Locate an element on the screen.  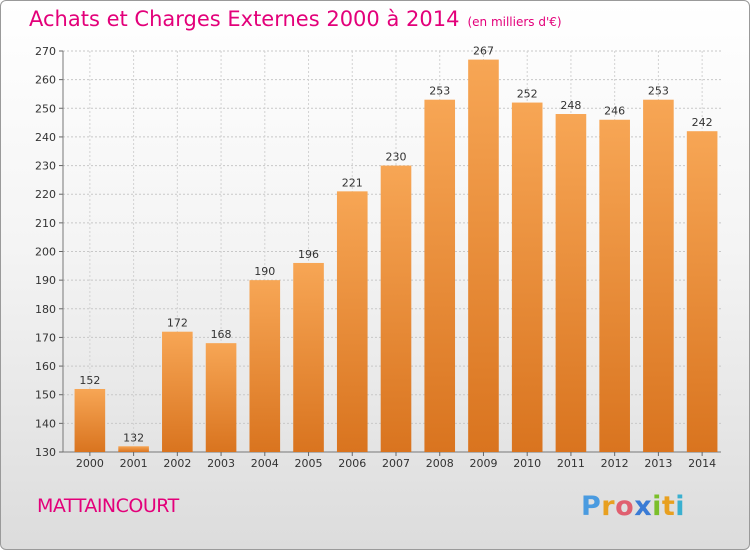
y-tick-label: 270 is located at coordinates (45, 51).